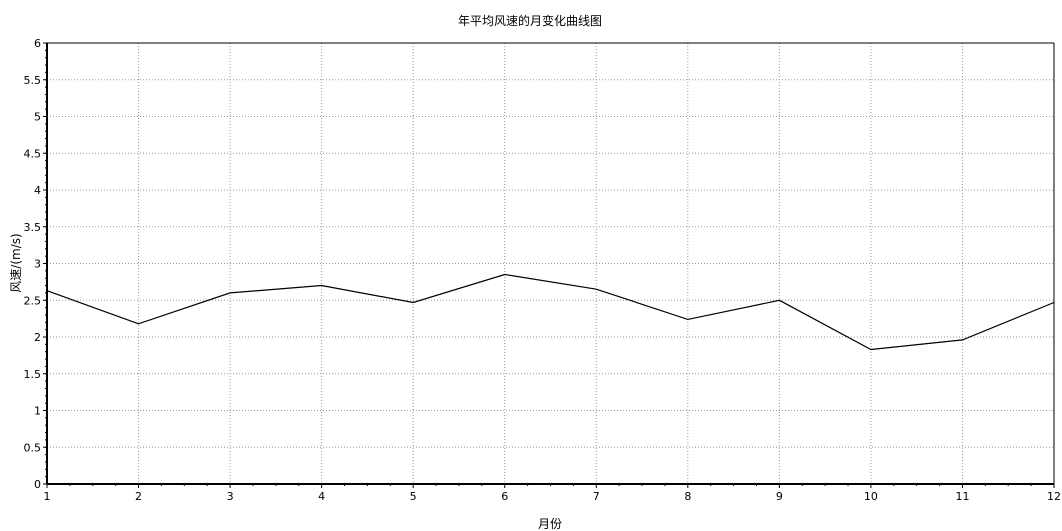 This screenshot has width=1062, height=531. I want to click on y-tick-label: 1.5, so click(33, 374).